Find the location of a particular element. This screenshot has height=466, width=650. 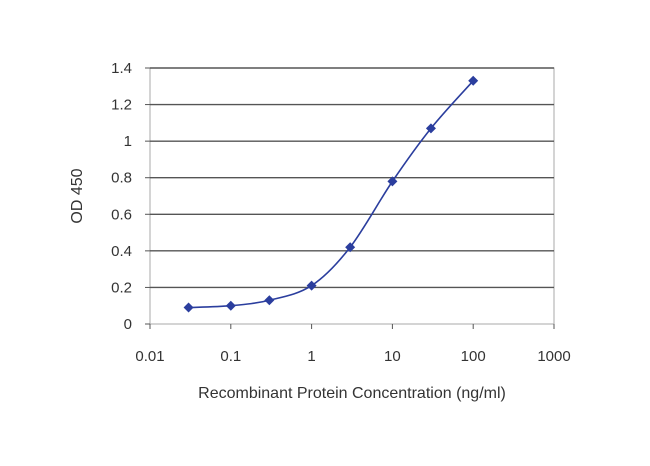

y-tick-label: 1.4 is located at coordinates (121, 68).